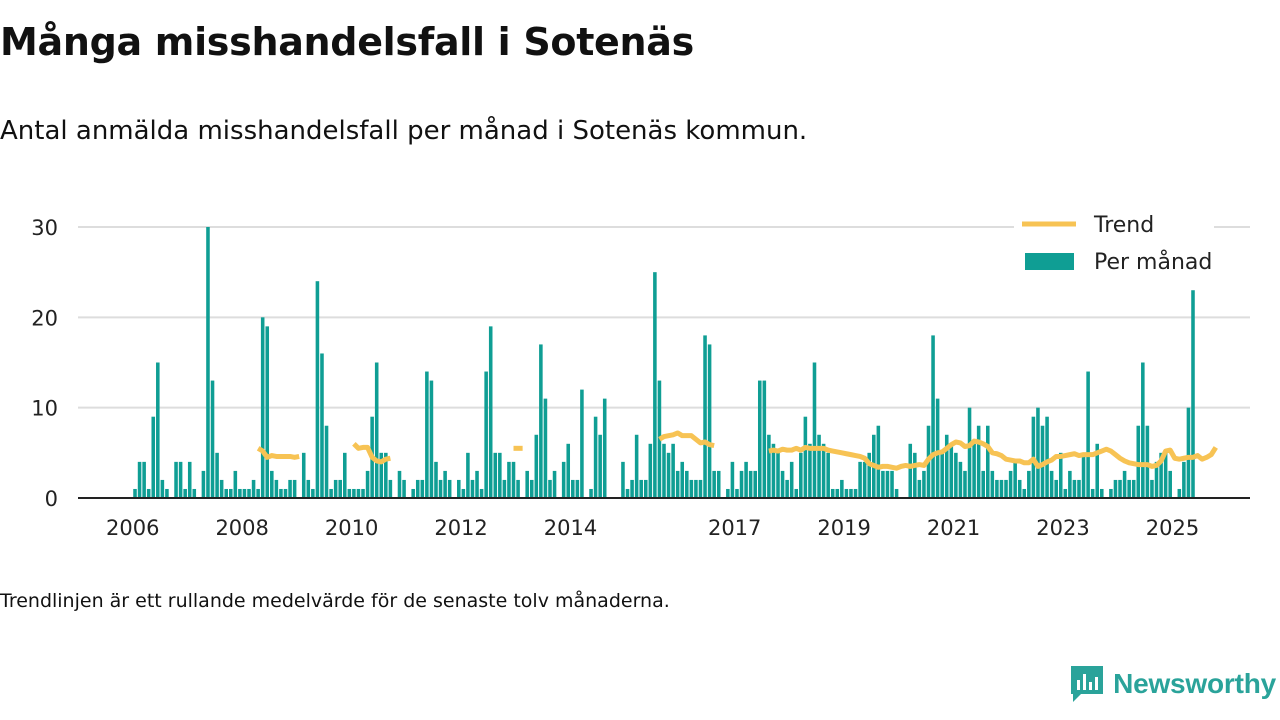 This screenshot has height=720, width=1280. Describe the element at coordinates (570, 528) in the screenshot. I see `x-tick-label: 2014` at that location.